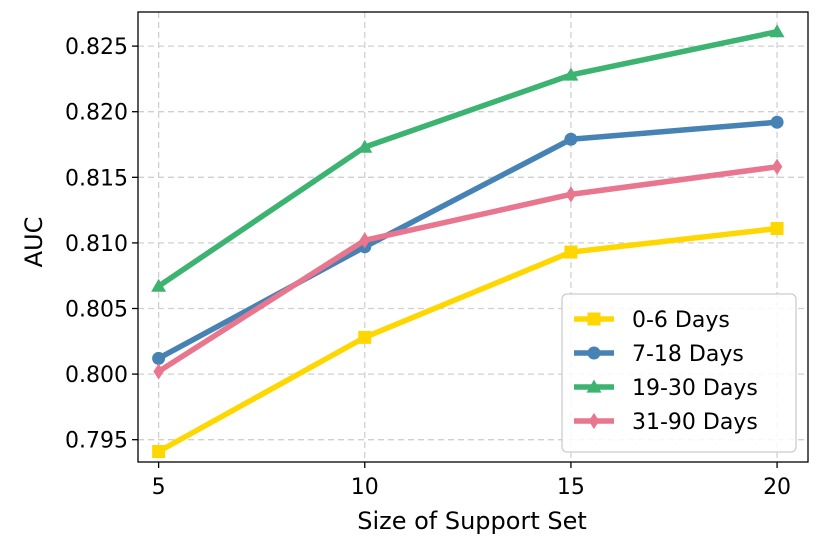 The image size is (830, 559). I want to click on legend-label: 31-90 Days, so click(695, 422).